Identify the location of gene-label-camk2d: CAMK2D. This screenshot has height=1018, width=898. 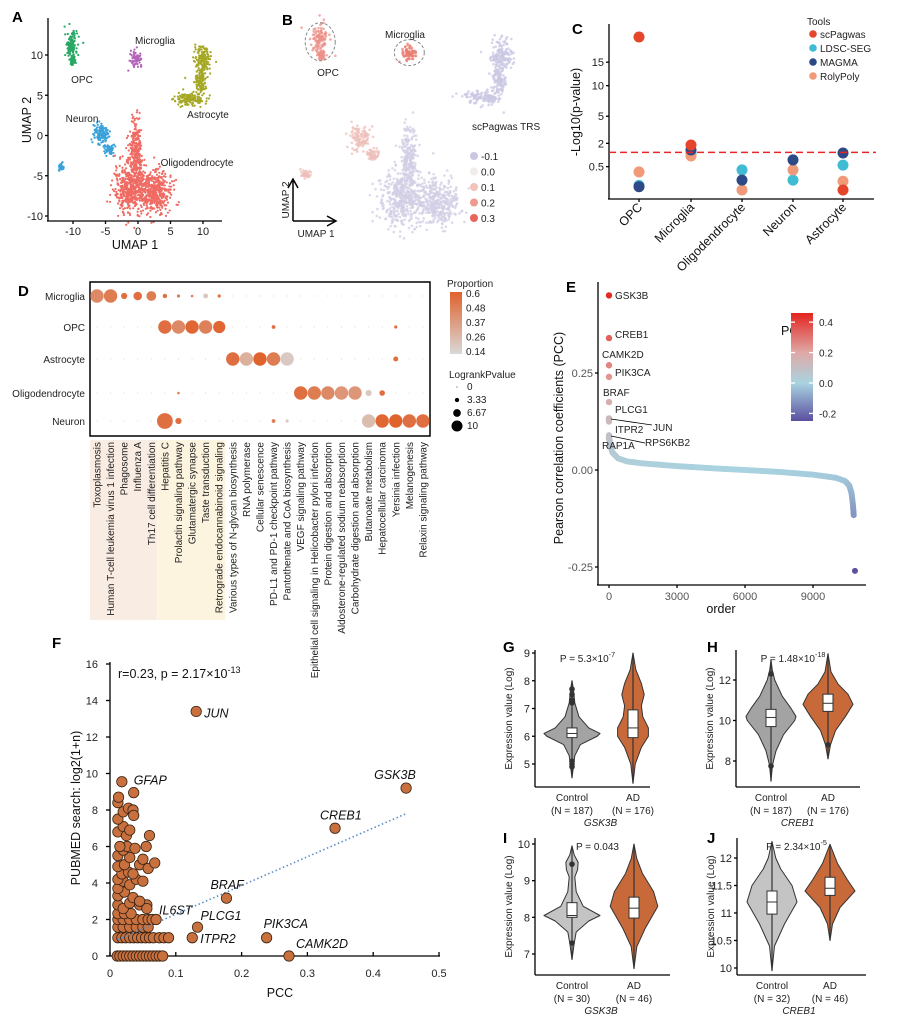
(322, 944).